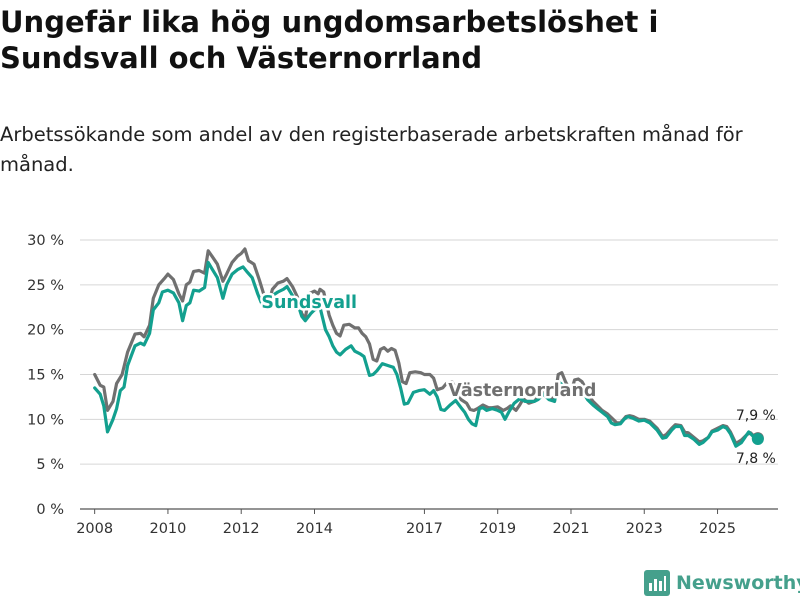 Image resolution: width=800 pixels, height=600 pixels. I want to click on brand-logo: Newsworthy, so click(722, 583).